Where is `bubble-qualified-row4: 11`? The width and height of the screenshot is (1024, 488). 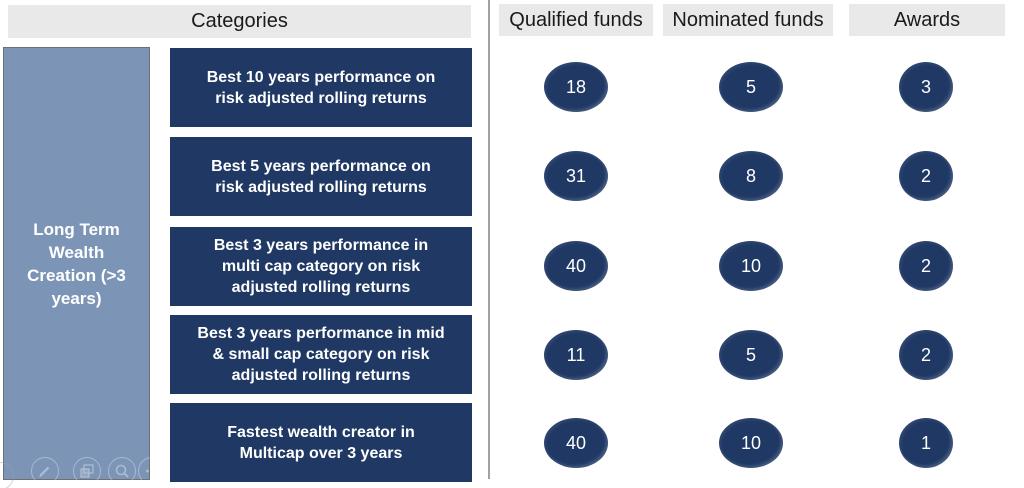
bubble-qualified-row4: 11 is located at coordinates (576, 355).